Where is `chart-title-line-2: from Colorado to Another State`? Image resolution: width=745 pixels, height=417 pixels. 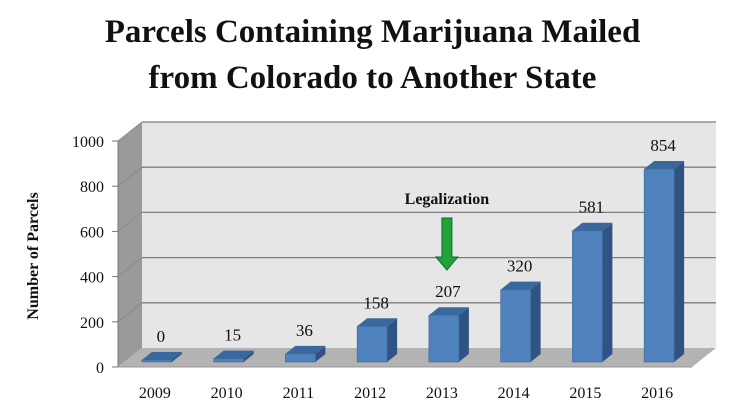 chart-title-line-2: from Colorado to Another State is located at coordinates (372, 78).